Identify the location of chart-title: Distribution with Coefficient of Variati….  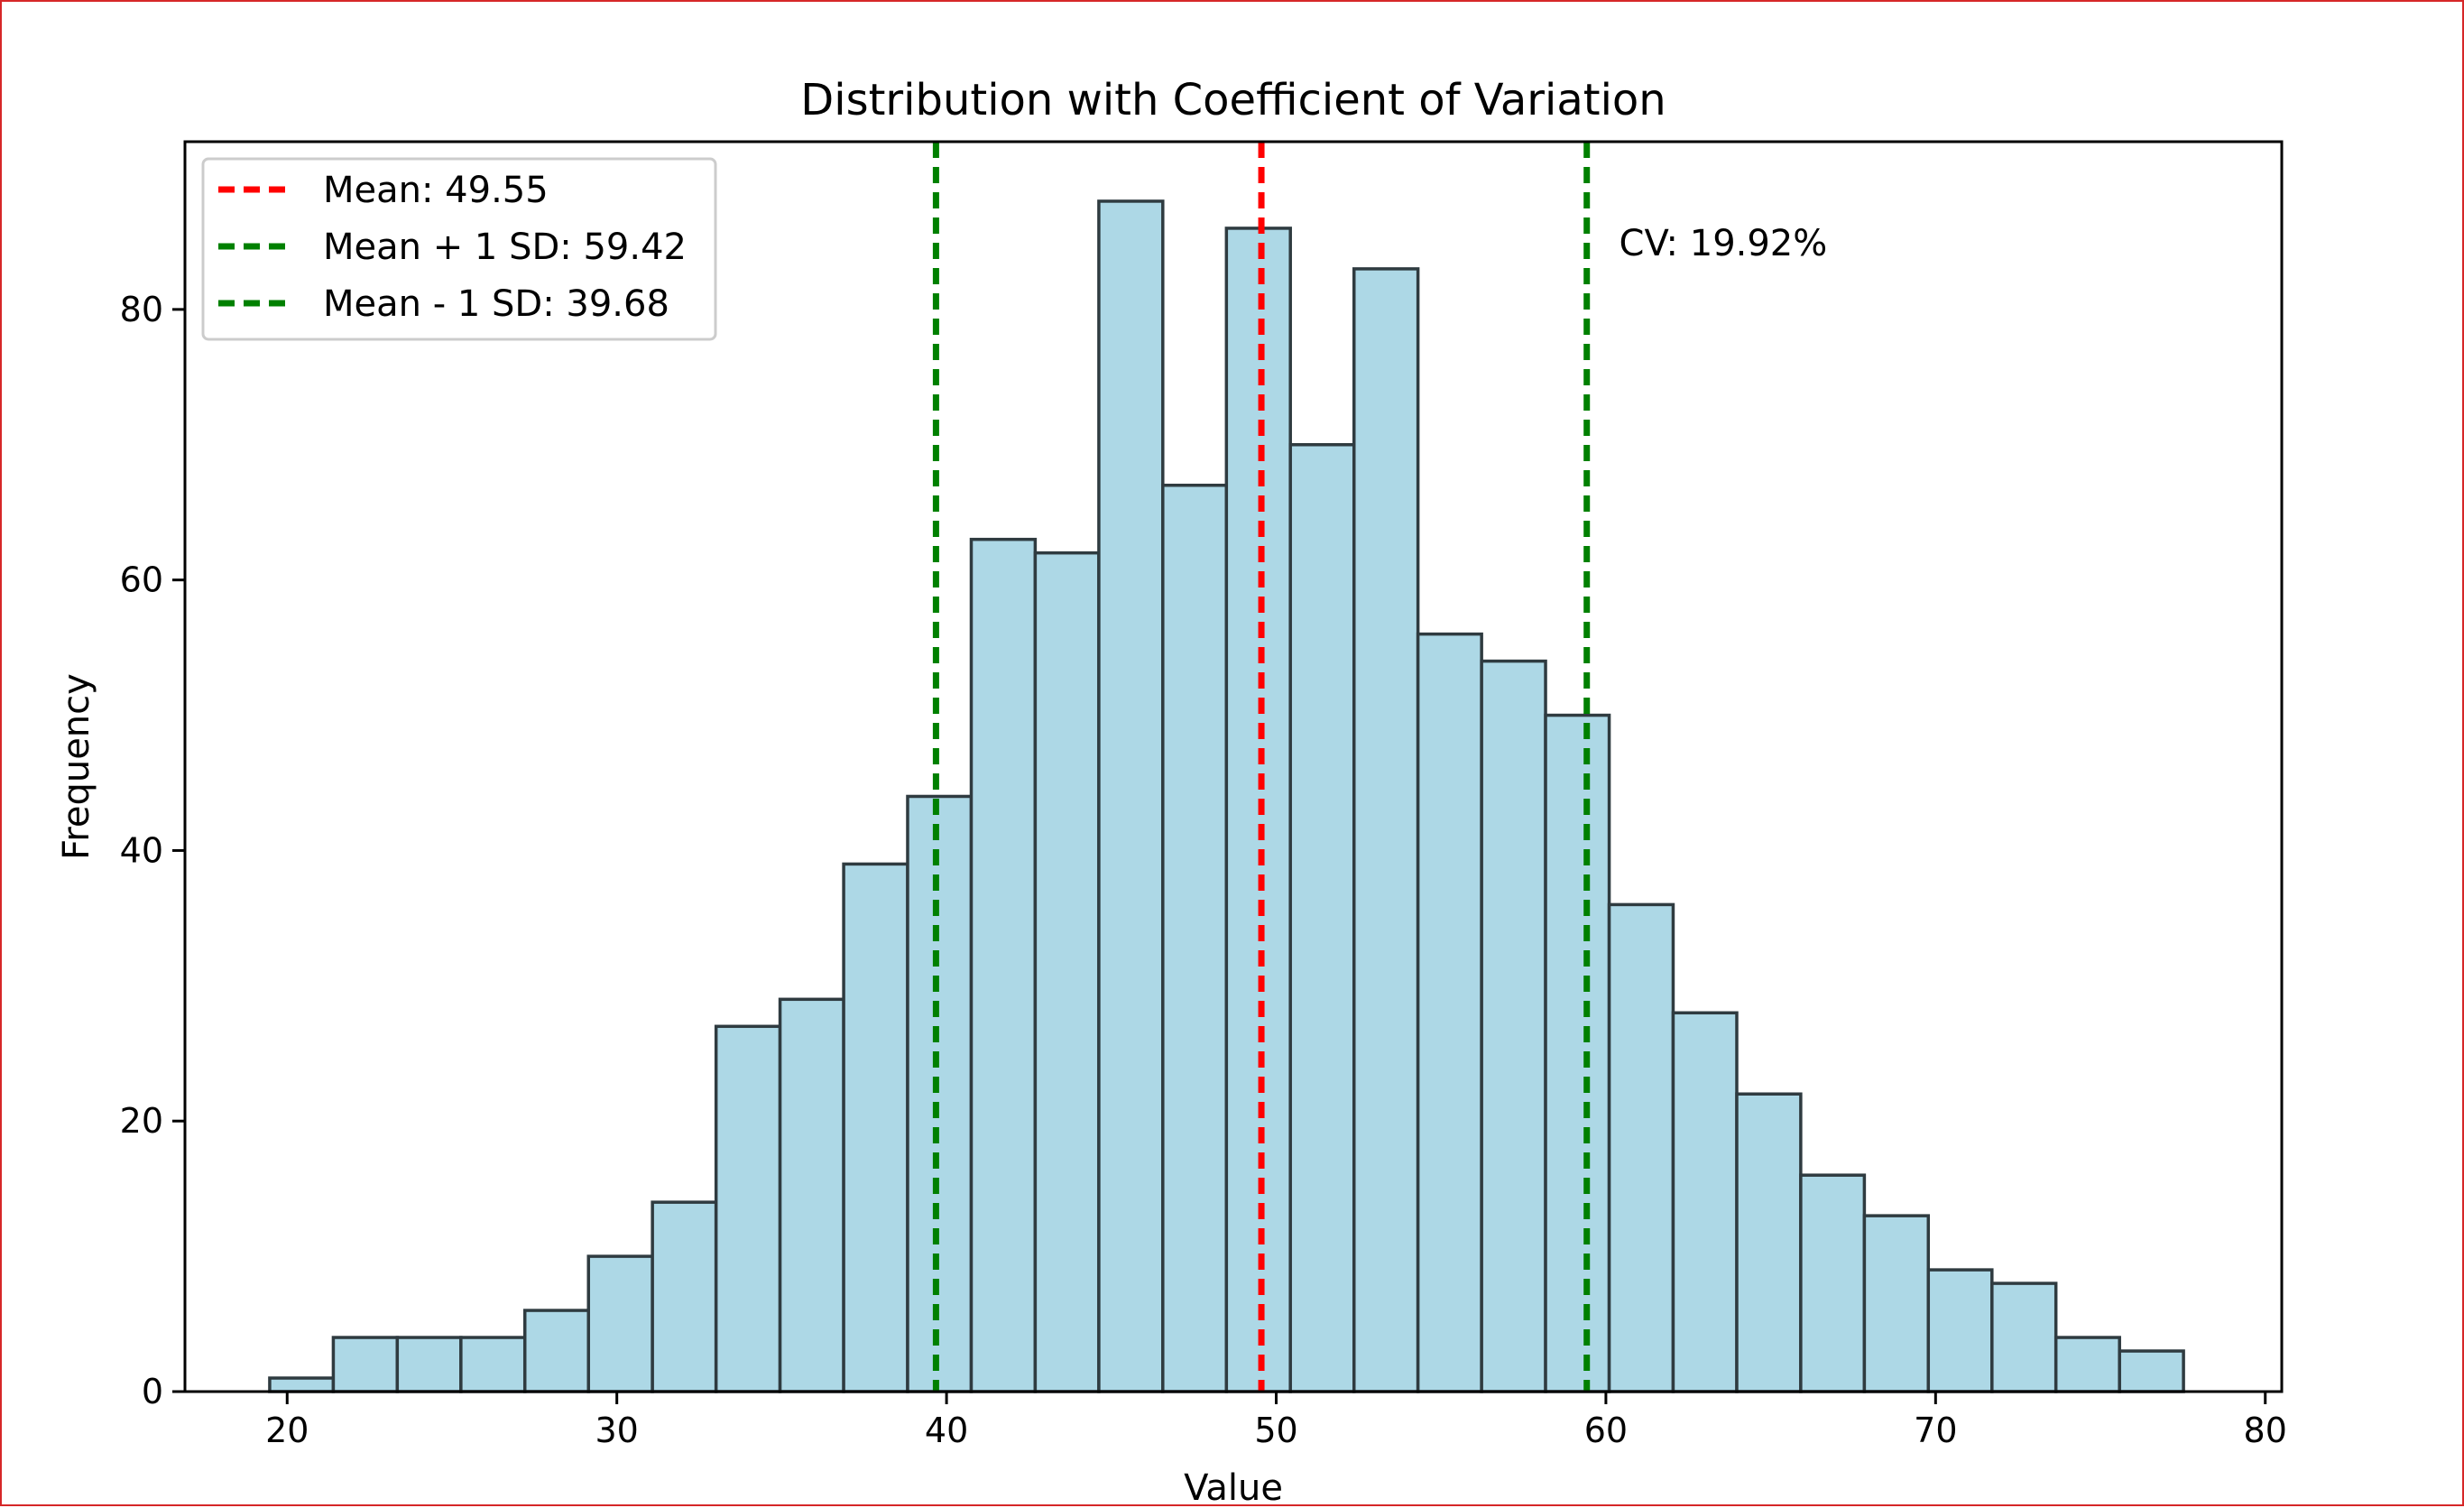
(1233, 100).